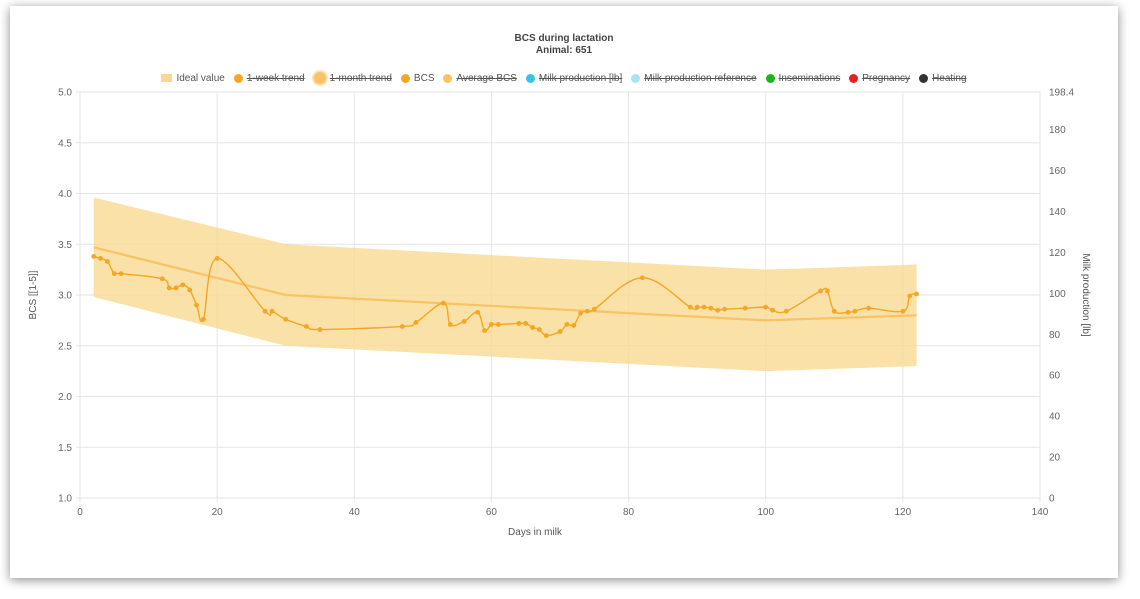 This screenshot has width=1140, height=599. What do you see at coordinates (1040, 512) in the screenshot?
I see `x-tick-label: 140` at bounding box center [1040, 512].